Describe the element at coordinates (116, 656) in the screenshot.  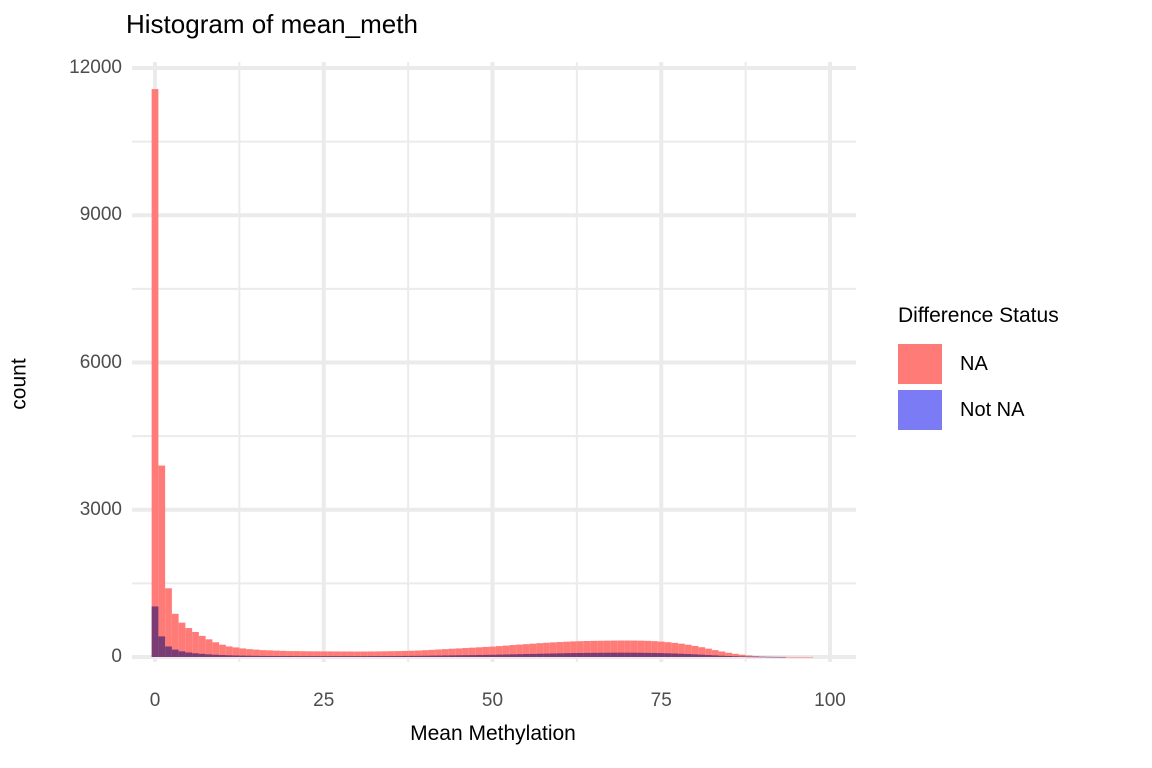
I see `y-tick-label: 0` at that location.